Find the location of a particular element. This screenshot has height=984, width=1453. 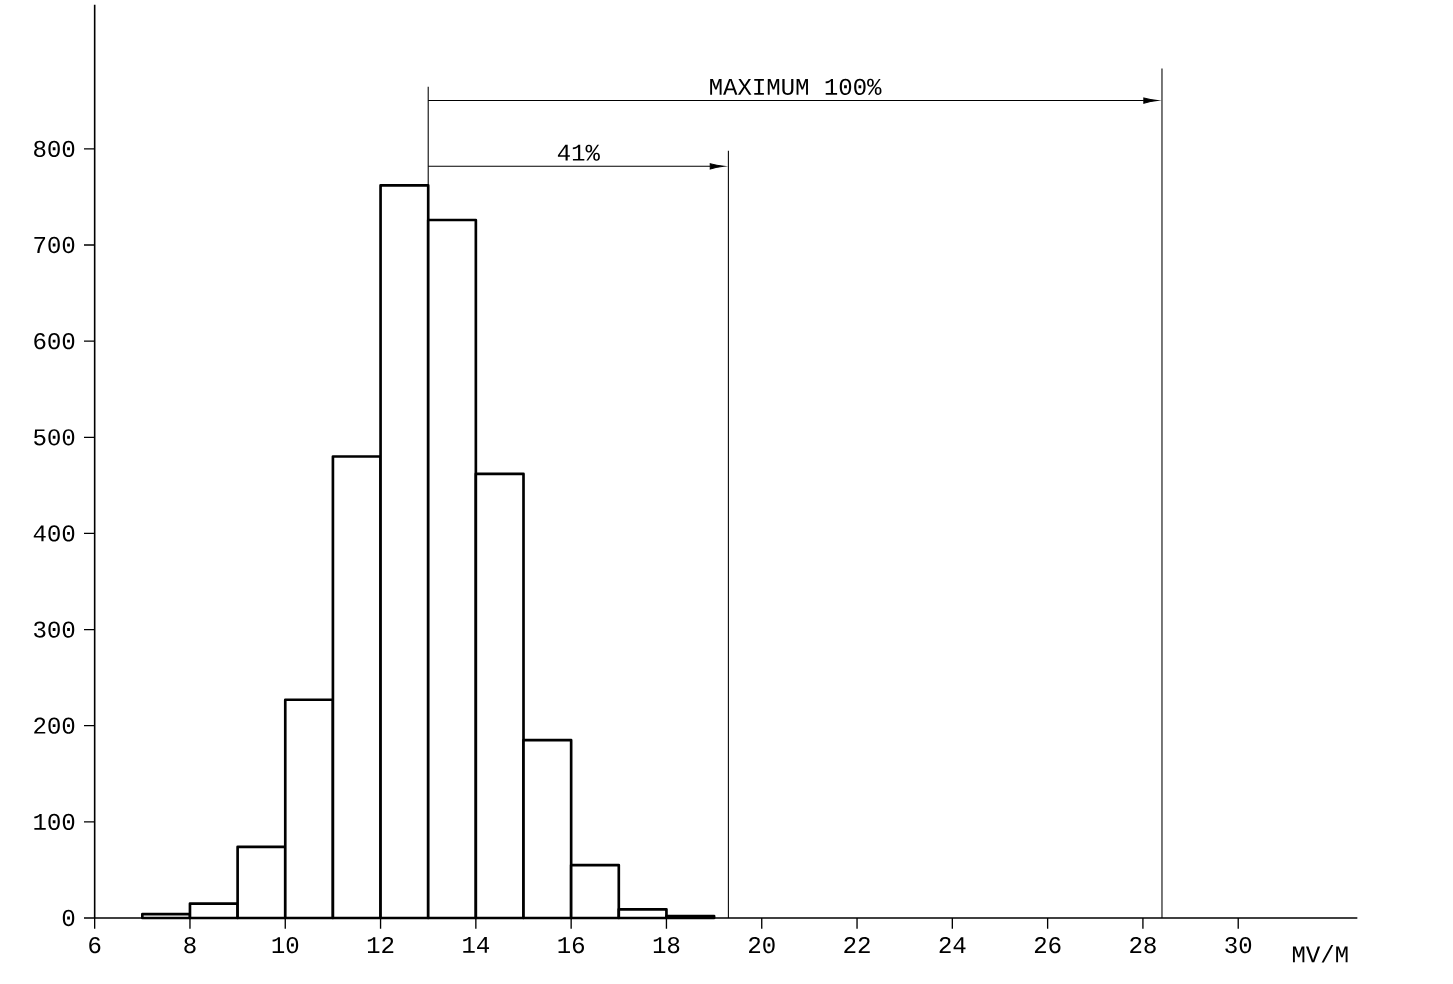

x-tick-label: 26 is located at coordinates (1047, 945).